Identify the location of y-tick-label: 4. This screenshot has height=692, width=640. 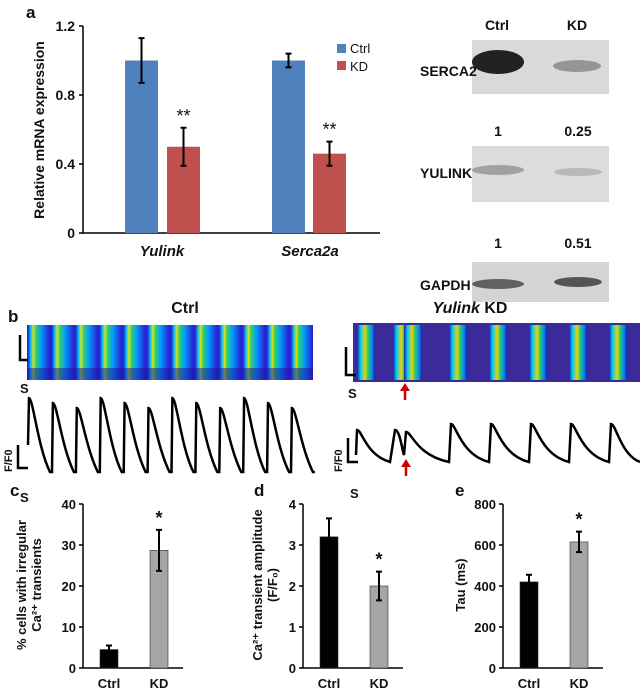
(293, 504).